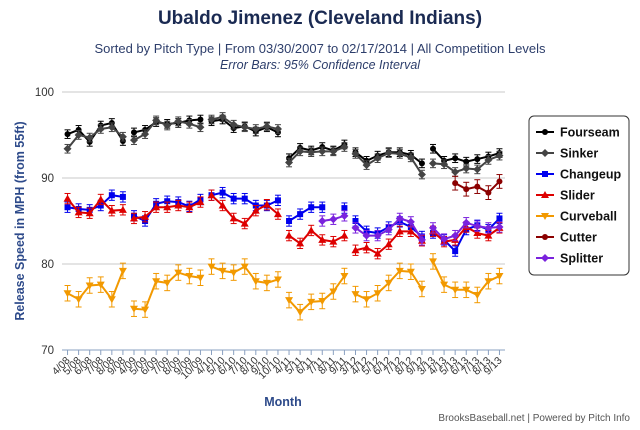  Describe the element at coordinates (578, 238) in the screenshot. I see `legend-label-cutter: Cutter` at that location.